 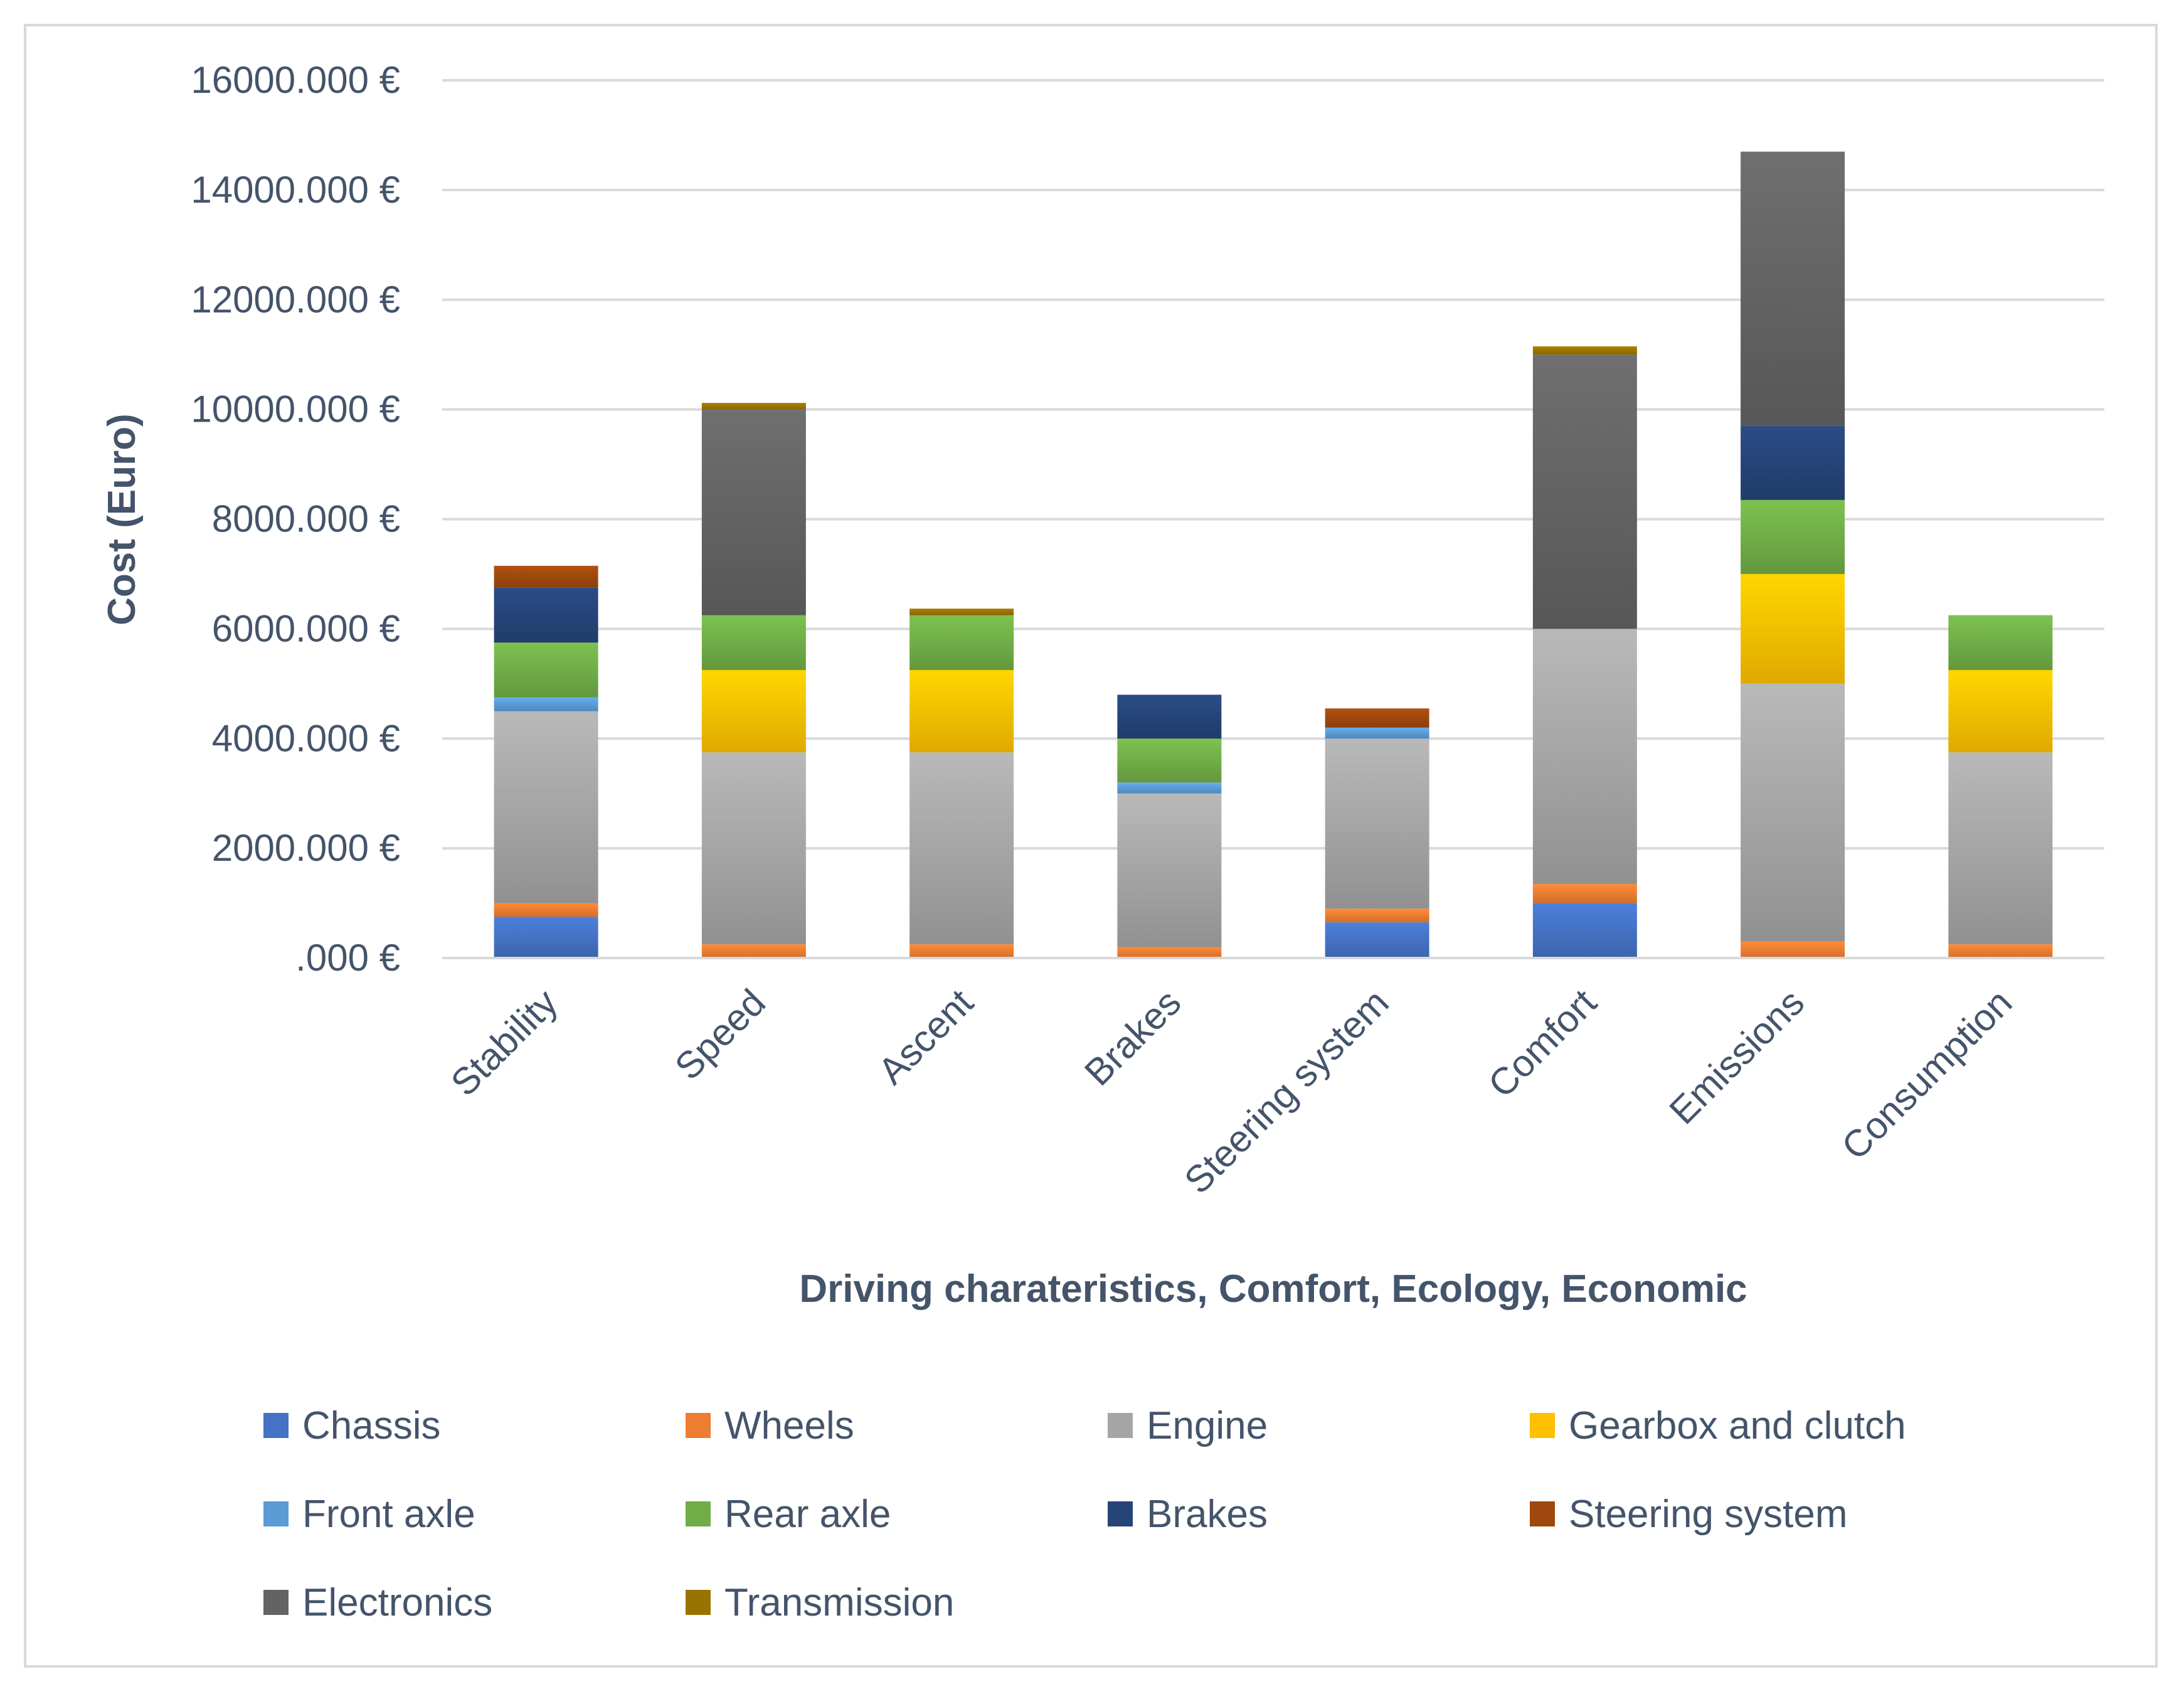 I want to click on y-tick-label: 6000.000 €, so click(x=306, y=628).